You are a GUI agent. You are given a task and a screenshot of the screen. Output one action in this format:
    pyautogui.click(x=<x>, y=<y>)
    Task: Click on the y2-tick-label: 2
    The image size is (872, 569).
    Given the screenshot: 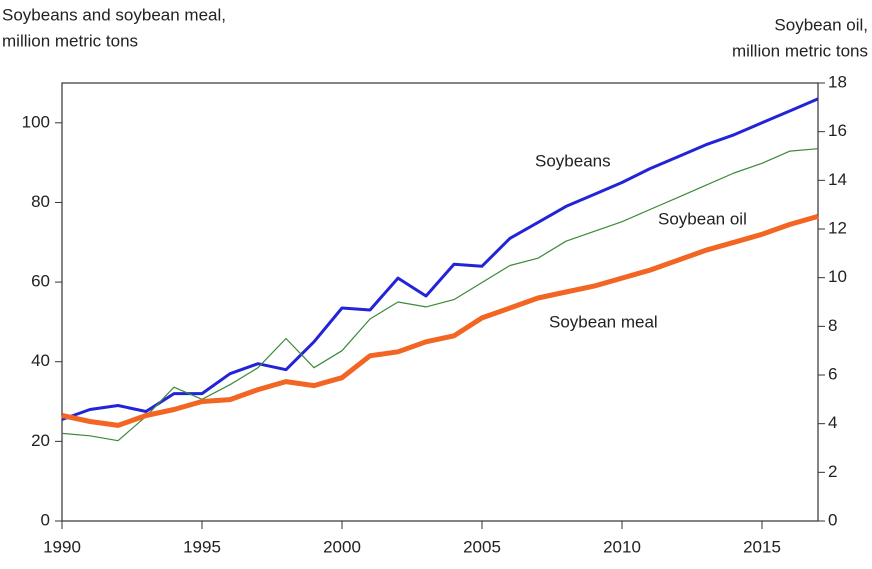 What is the action you would take?
    pyautogui.click(x=832, y=471)
    